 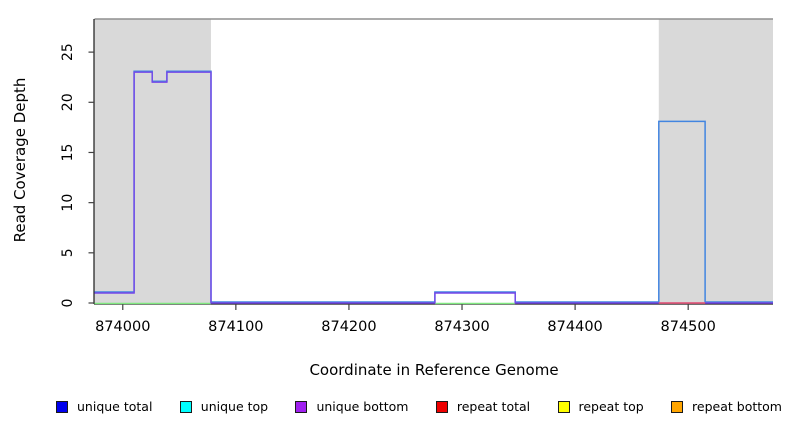 I want to click on legend-item-unique-bottom: unique bottom, so click(x=352, y=406).